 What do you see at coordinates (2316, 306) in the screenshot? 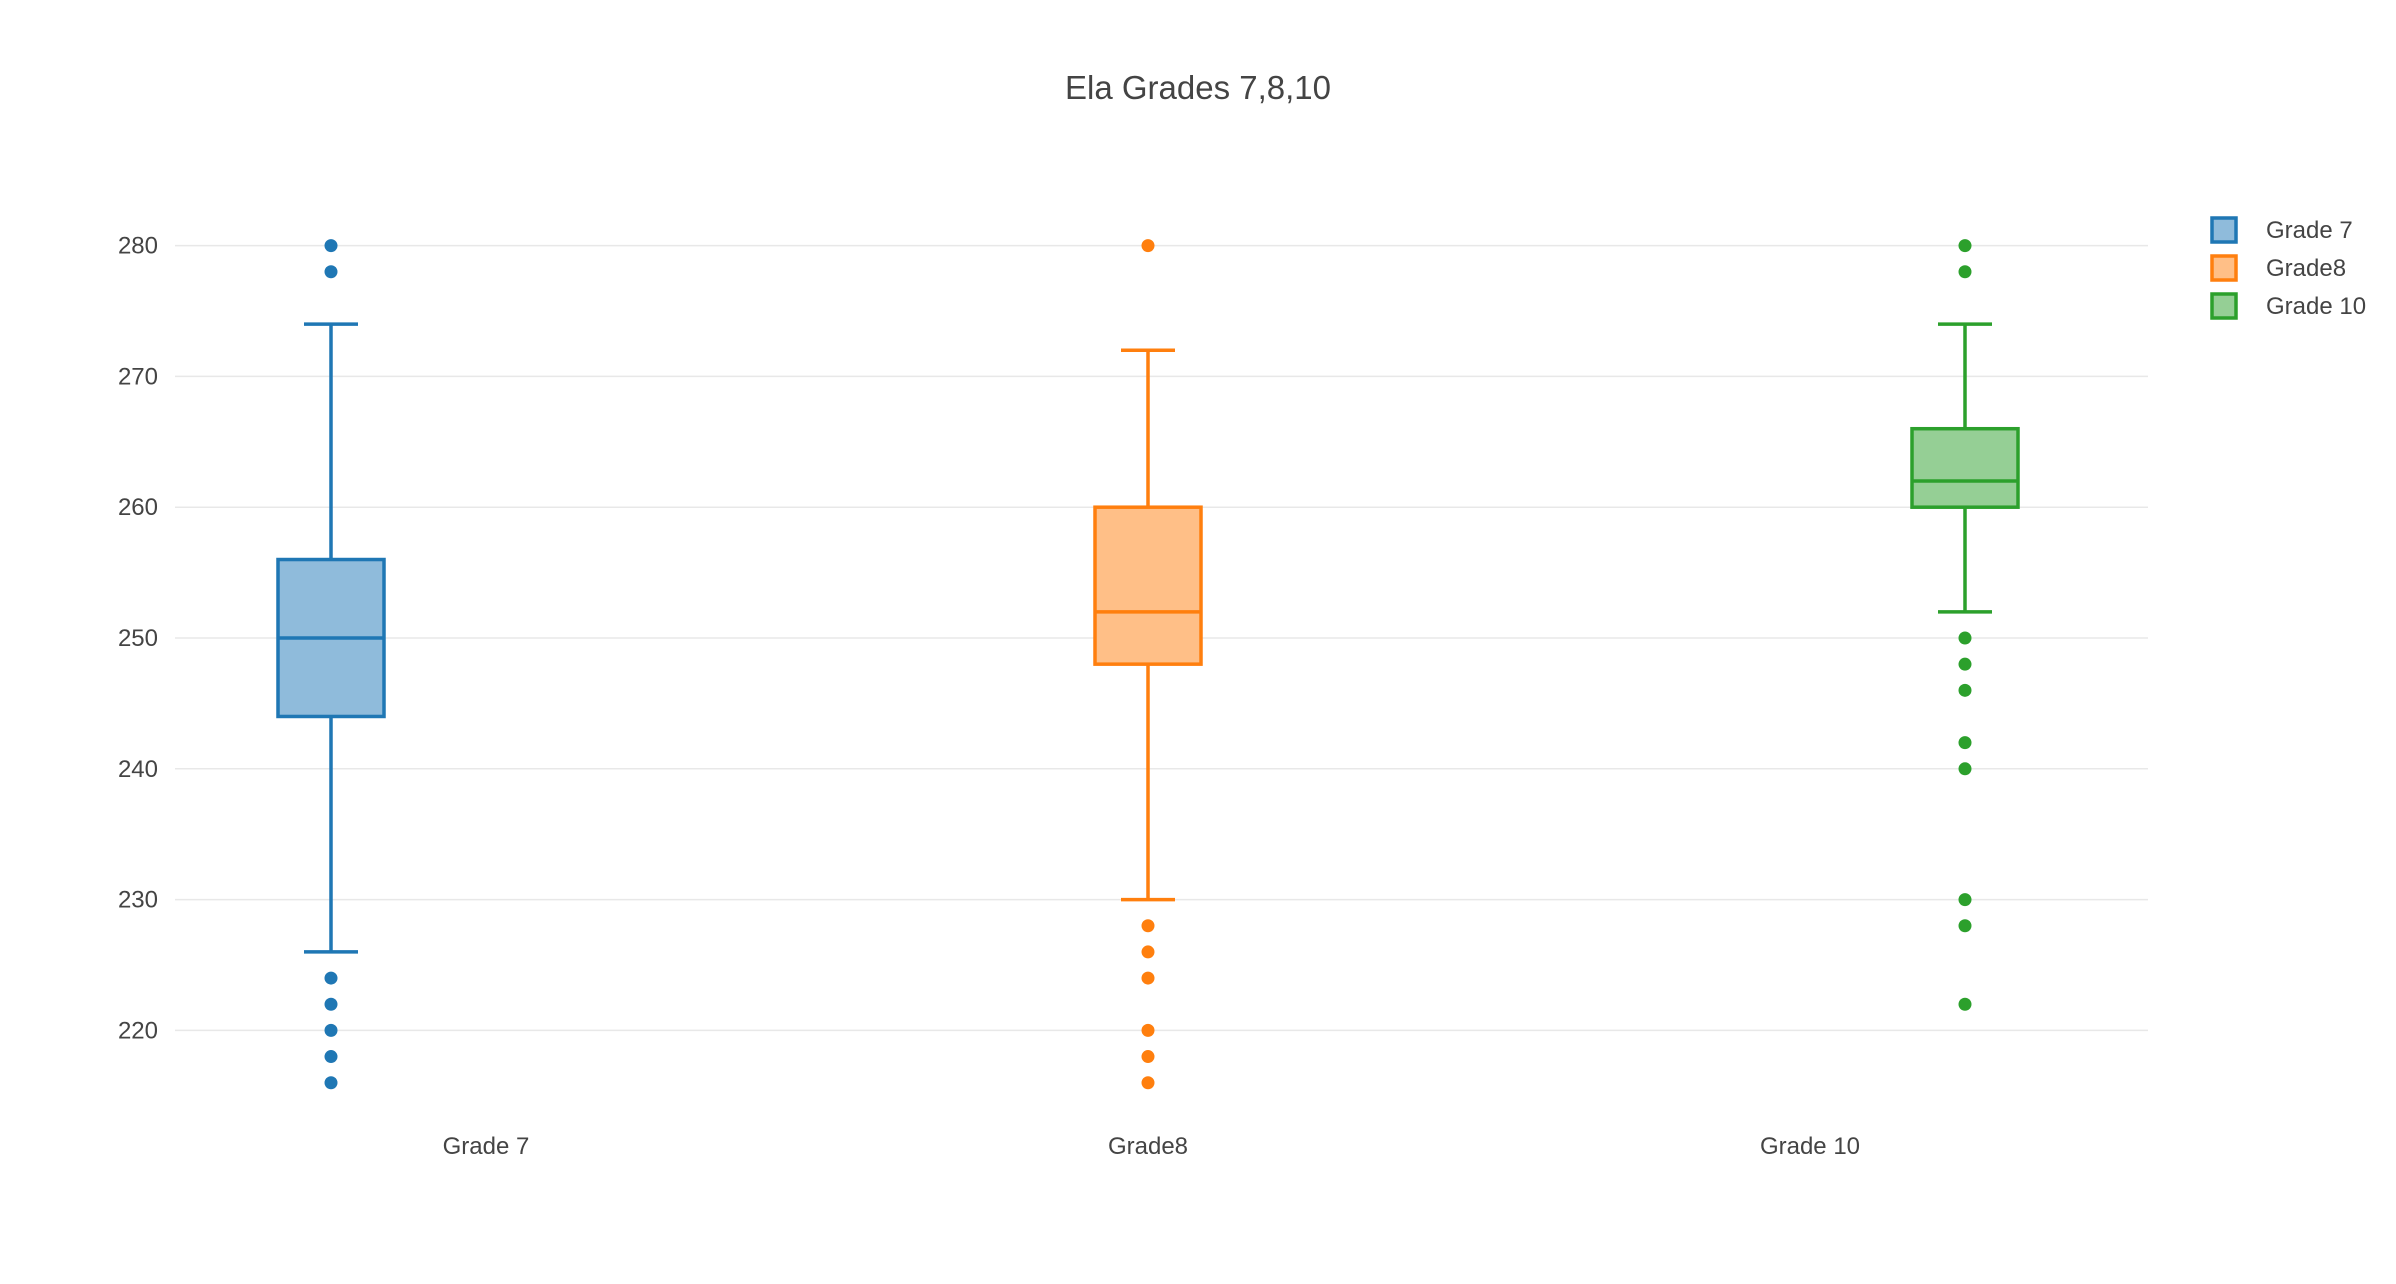
I see `legend-label: Grade 10` at bounding box center [2316, 306].